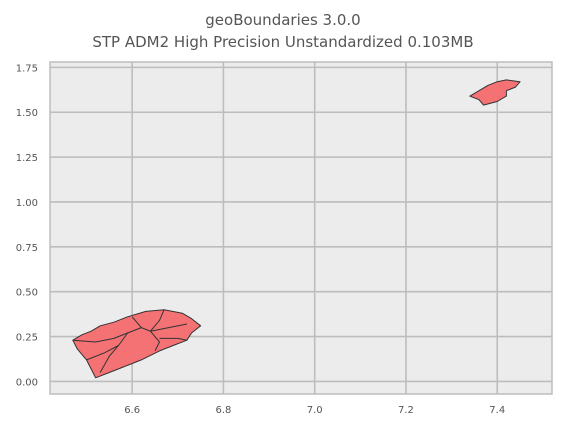  I want to click on y-tick-label: 0.25, so click(27, 338).